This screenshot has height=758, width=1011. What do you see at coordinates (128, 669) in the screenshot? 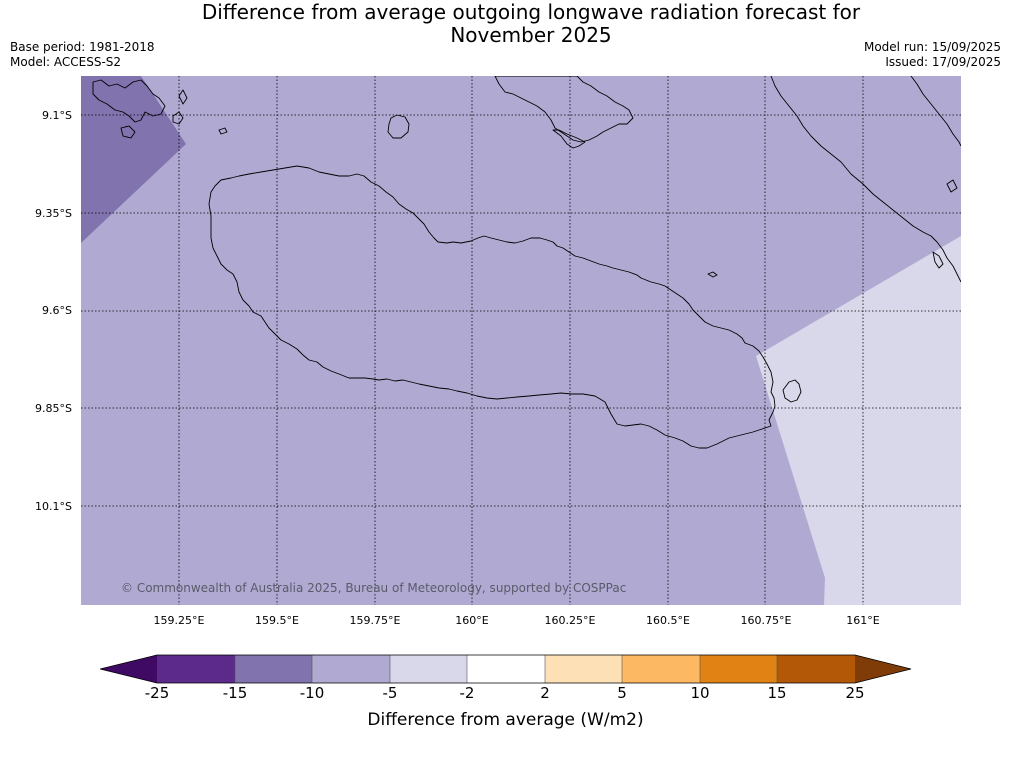
I see `colorbar-segment-below-minus25` at bounding box center [128, 669].